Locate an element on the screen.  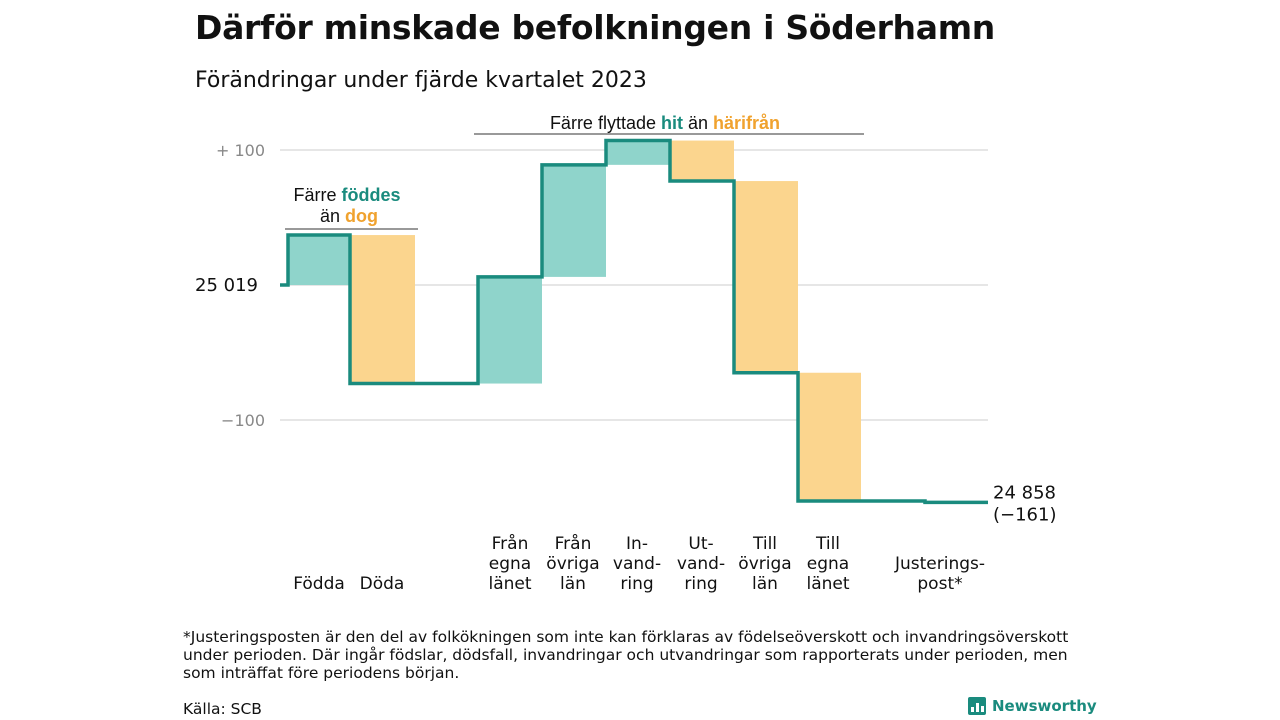
y-tick-label: −100 is located at coordinates (243, 420).